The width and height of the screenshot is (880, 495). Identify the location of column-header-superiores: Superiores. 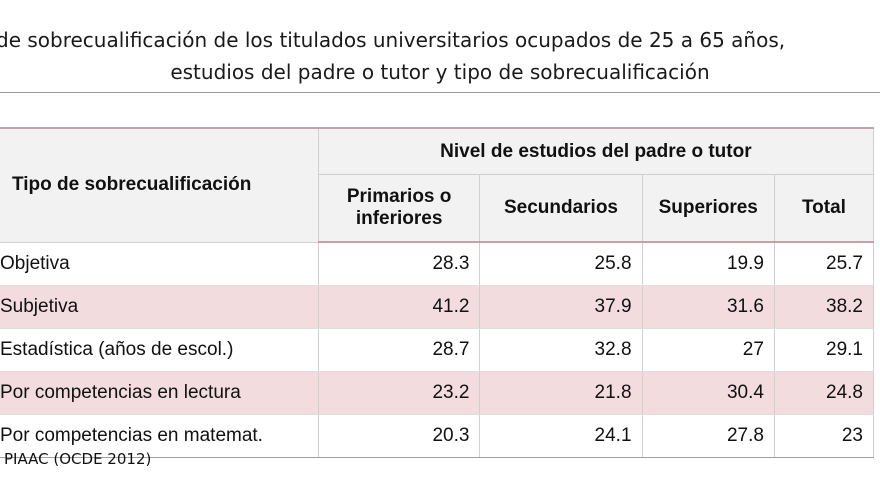
(708, 208).